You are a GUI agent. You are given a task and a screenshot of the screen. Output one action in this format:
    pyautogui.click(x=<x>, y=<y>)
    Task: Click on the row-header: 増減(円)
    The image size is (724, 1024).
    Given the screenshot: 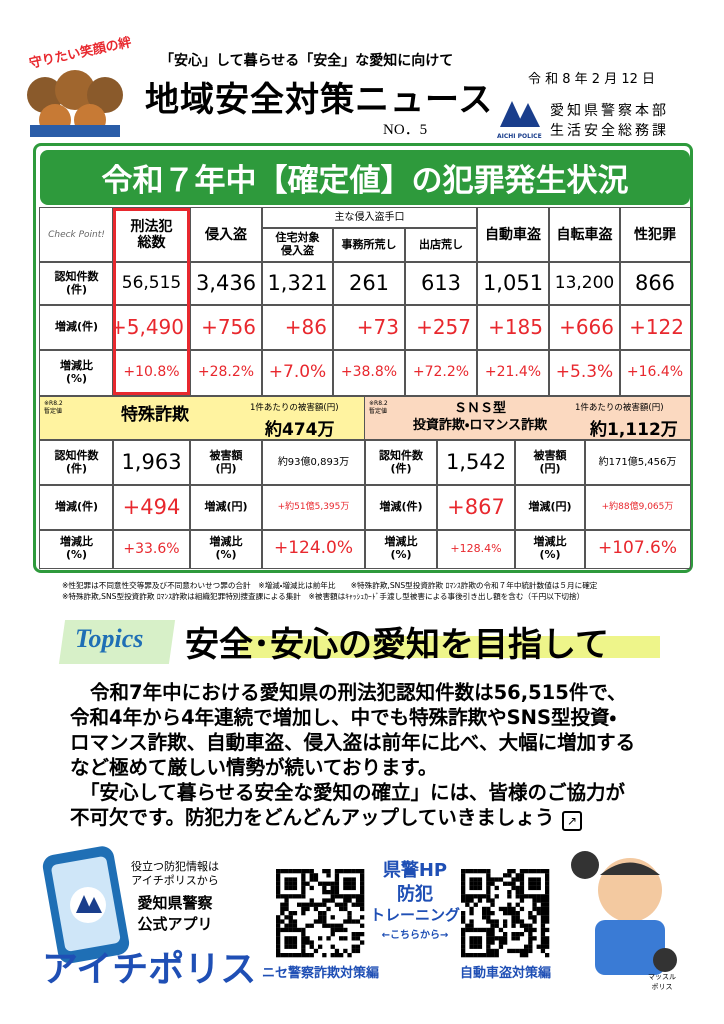 What is the action you would take?
    pyautogui.click(x=550, y=507)
    